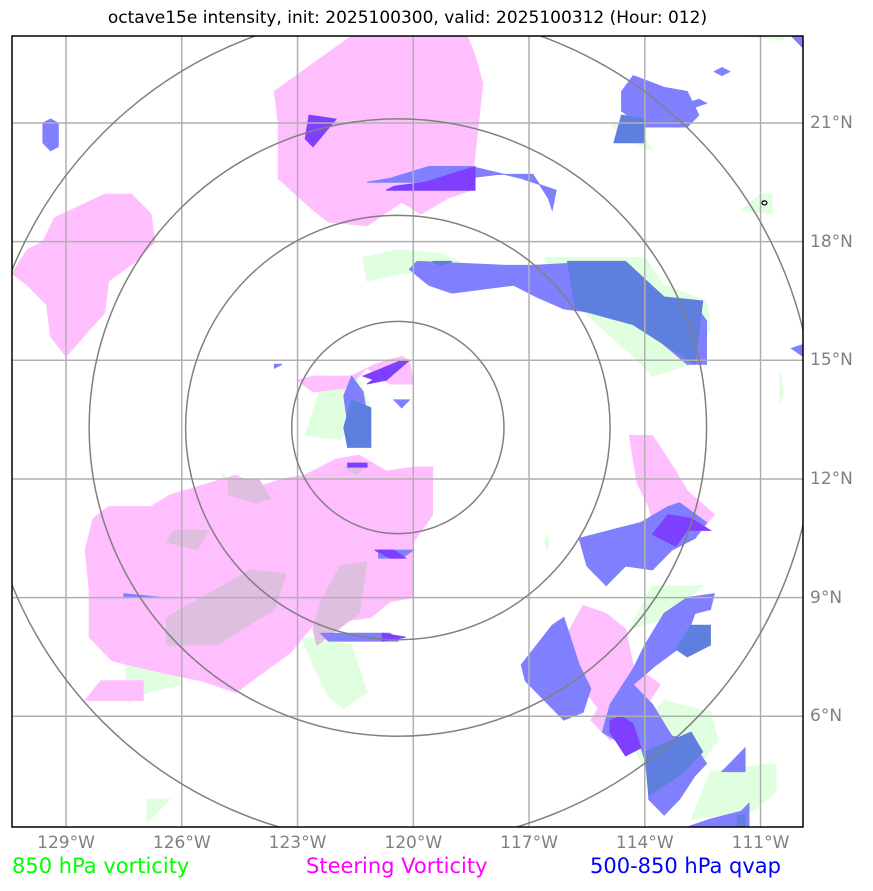 The width and height of the screenshot is (873, 891). I want to click on lon-tick-label: 111°W, so click(760, 843).